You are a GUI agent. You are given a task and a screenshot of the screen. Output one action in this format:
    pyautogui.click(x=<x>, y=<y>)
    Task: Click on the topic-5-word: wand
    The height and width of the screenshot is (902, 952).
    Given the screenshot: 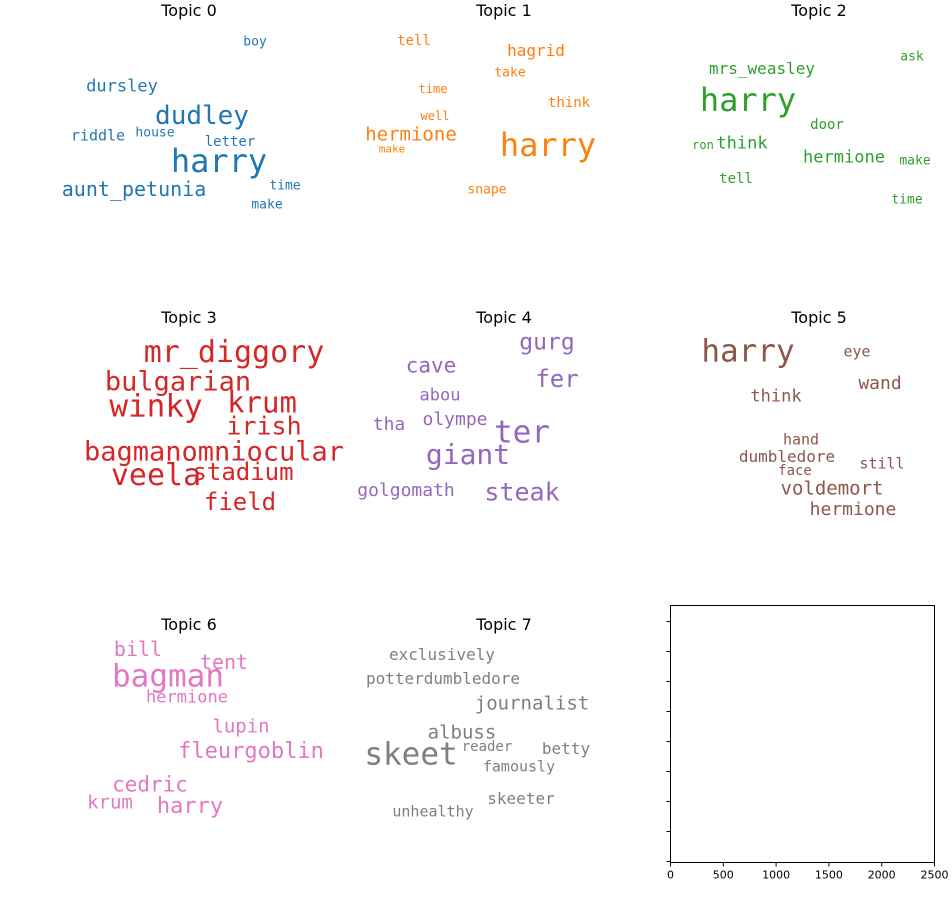 What is the action you would take?
    pyautogui.click(x=880, y=383)
    